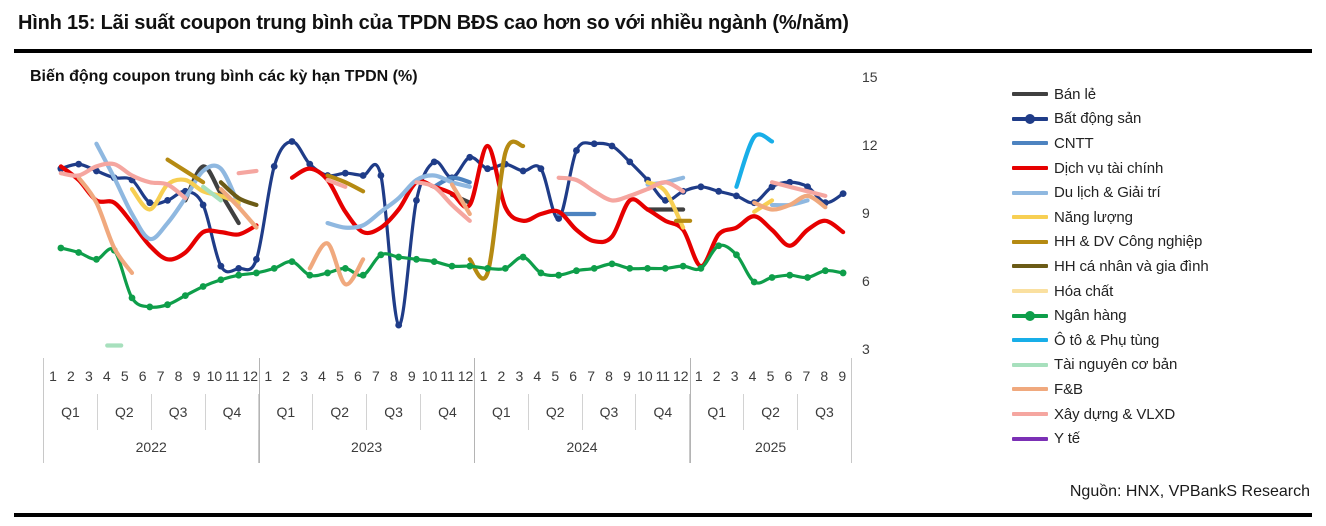  Describe the element at coordinates (1128, 242) in the screenshot. I see `legend-item-label: HH & DV Công nghiệp` at that location.